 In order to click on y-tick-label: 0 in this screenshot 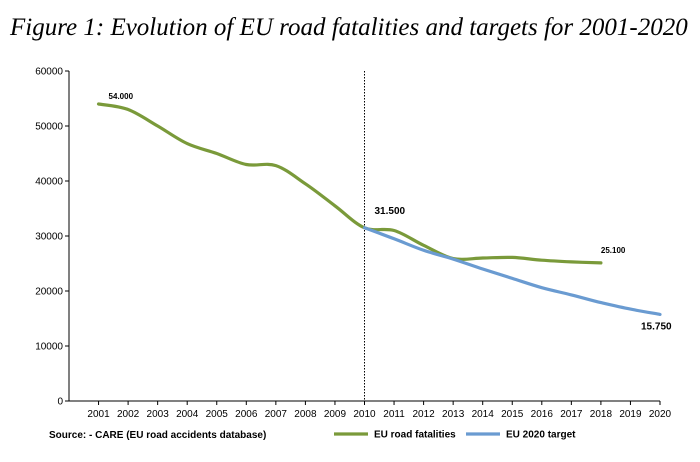, I will do `click(60, 402)`.